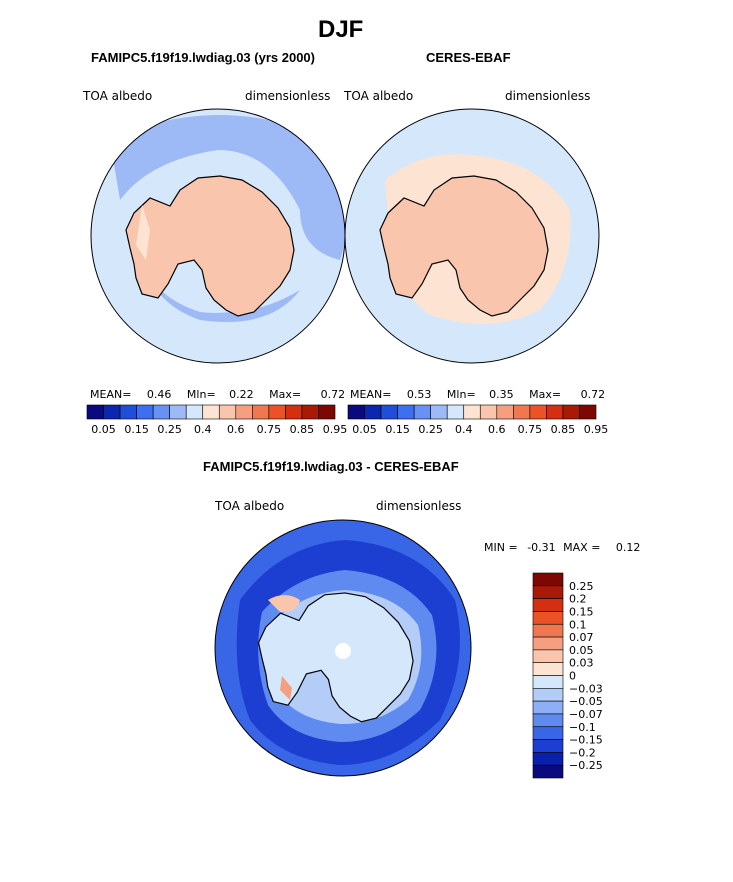 This screenshot has width=733, height=882. I want to click on stats-row-model: MEAN= 0.46 Mln= 0.22 Max= 0.72, so click(217, 394).